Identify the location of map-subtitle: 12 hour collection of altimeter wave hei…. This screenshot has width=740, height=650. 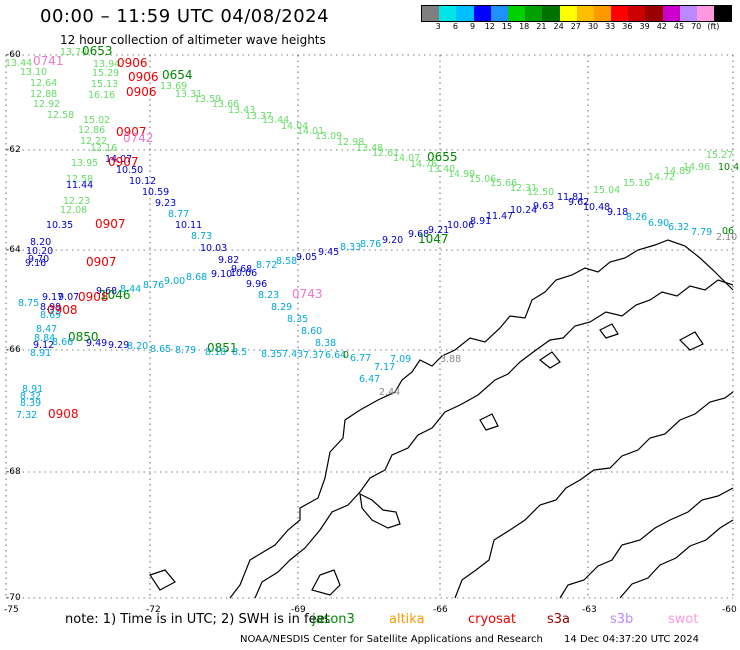
(193, 40).